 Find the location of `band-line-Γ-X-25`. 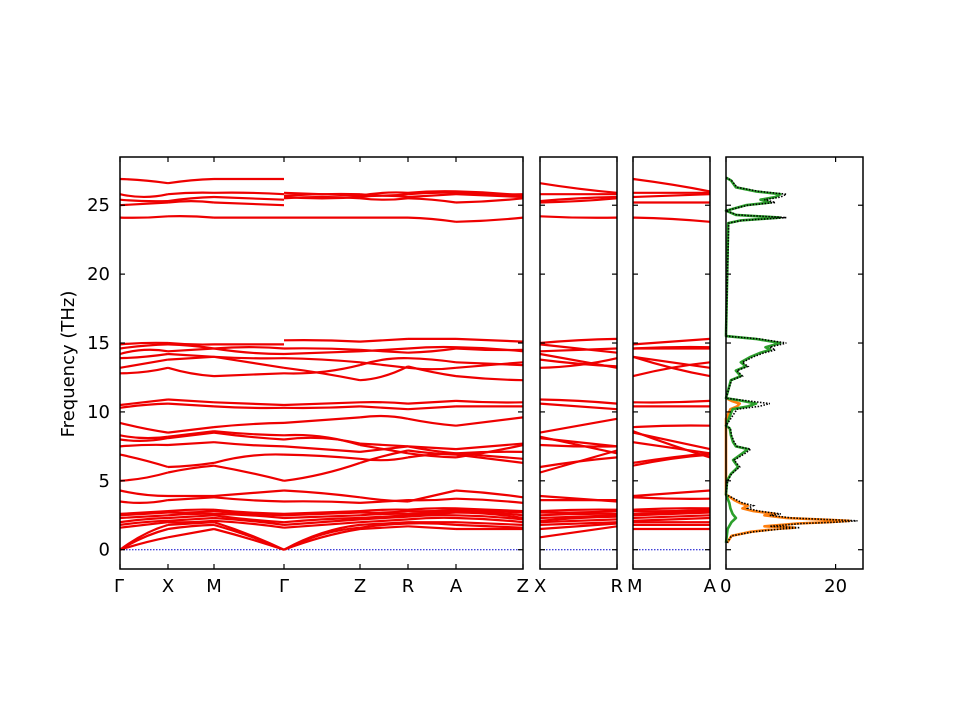

band-line-Γ-X-25 is located at coordinates (144, 217).